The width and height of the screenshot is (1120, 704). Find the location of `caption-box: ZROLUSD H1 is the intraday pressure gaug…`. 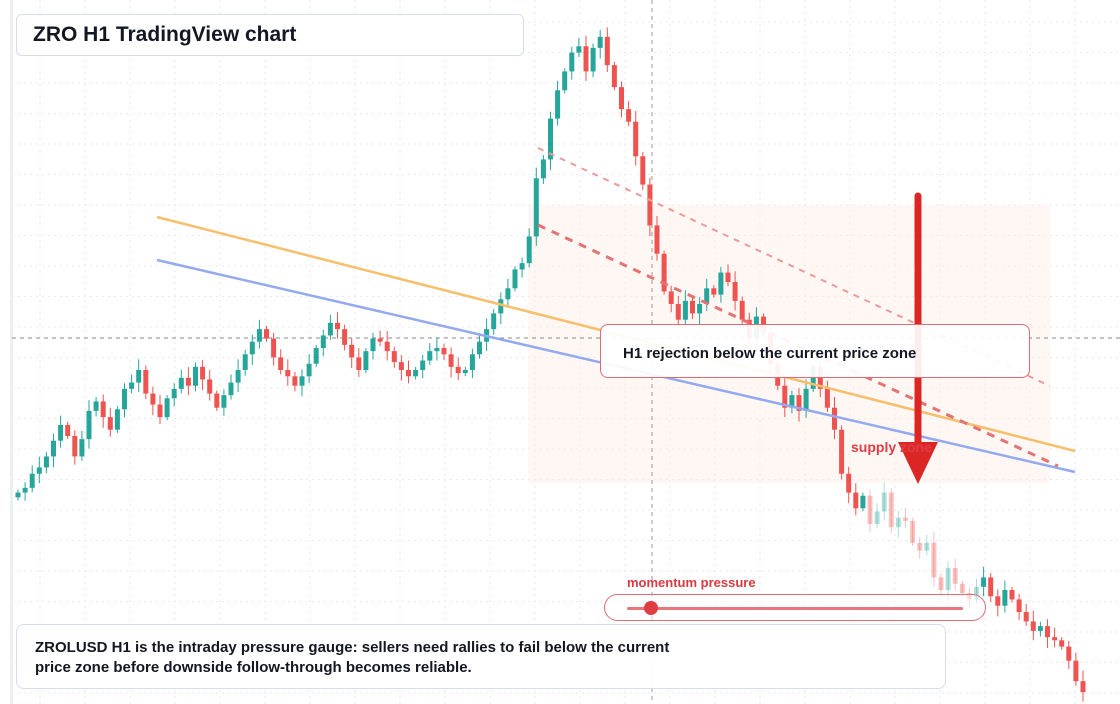

caption-box: ZROLUSD H1 is the intraday pressure gaug… is located at coordinates (481, 656).